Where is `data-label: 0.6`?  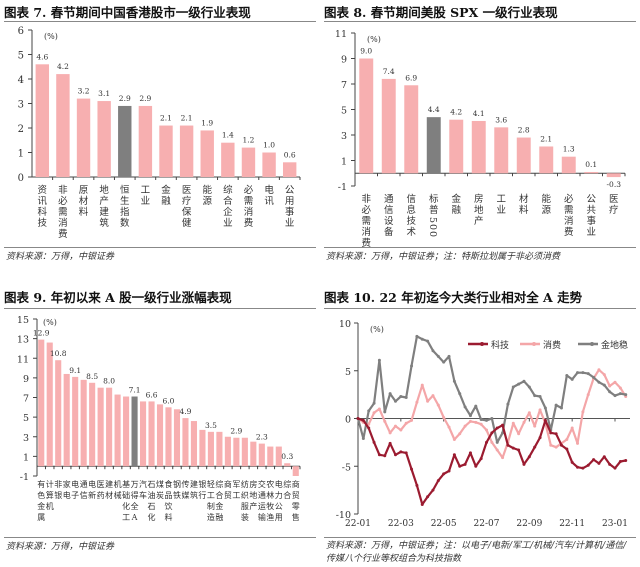
data-label: 0.6 is located at coordinates (290, 154).